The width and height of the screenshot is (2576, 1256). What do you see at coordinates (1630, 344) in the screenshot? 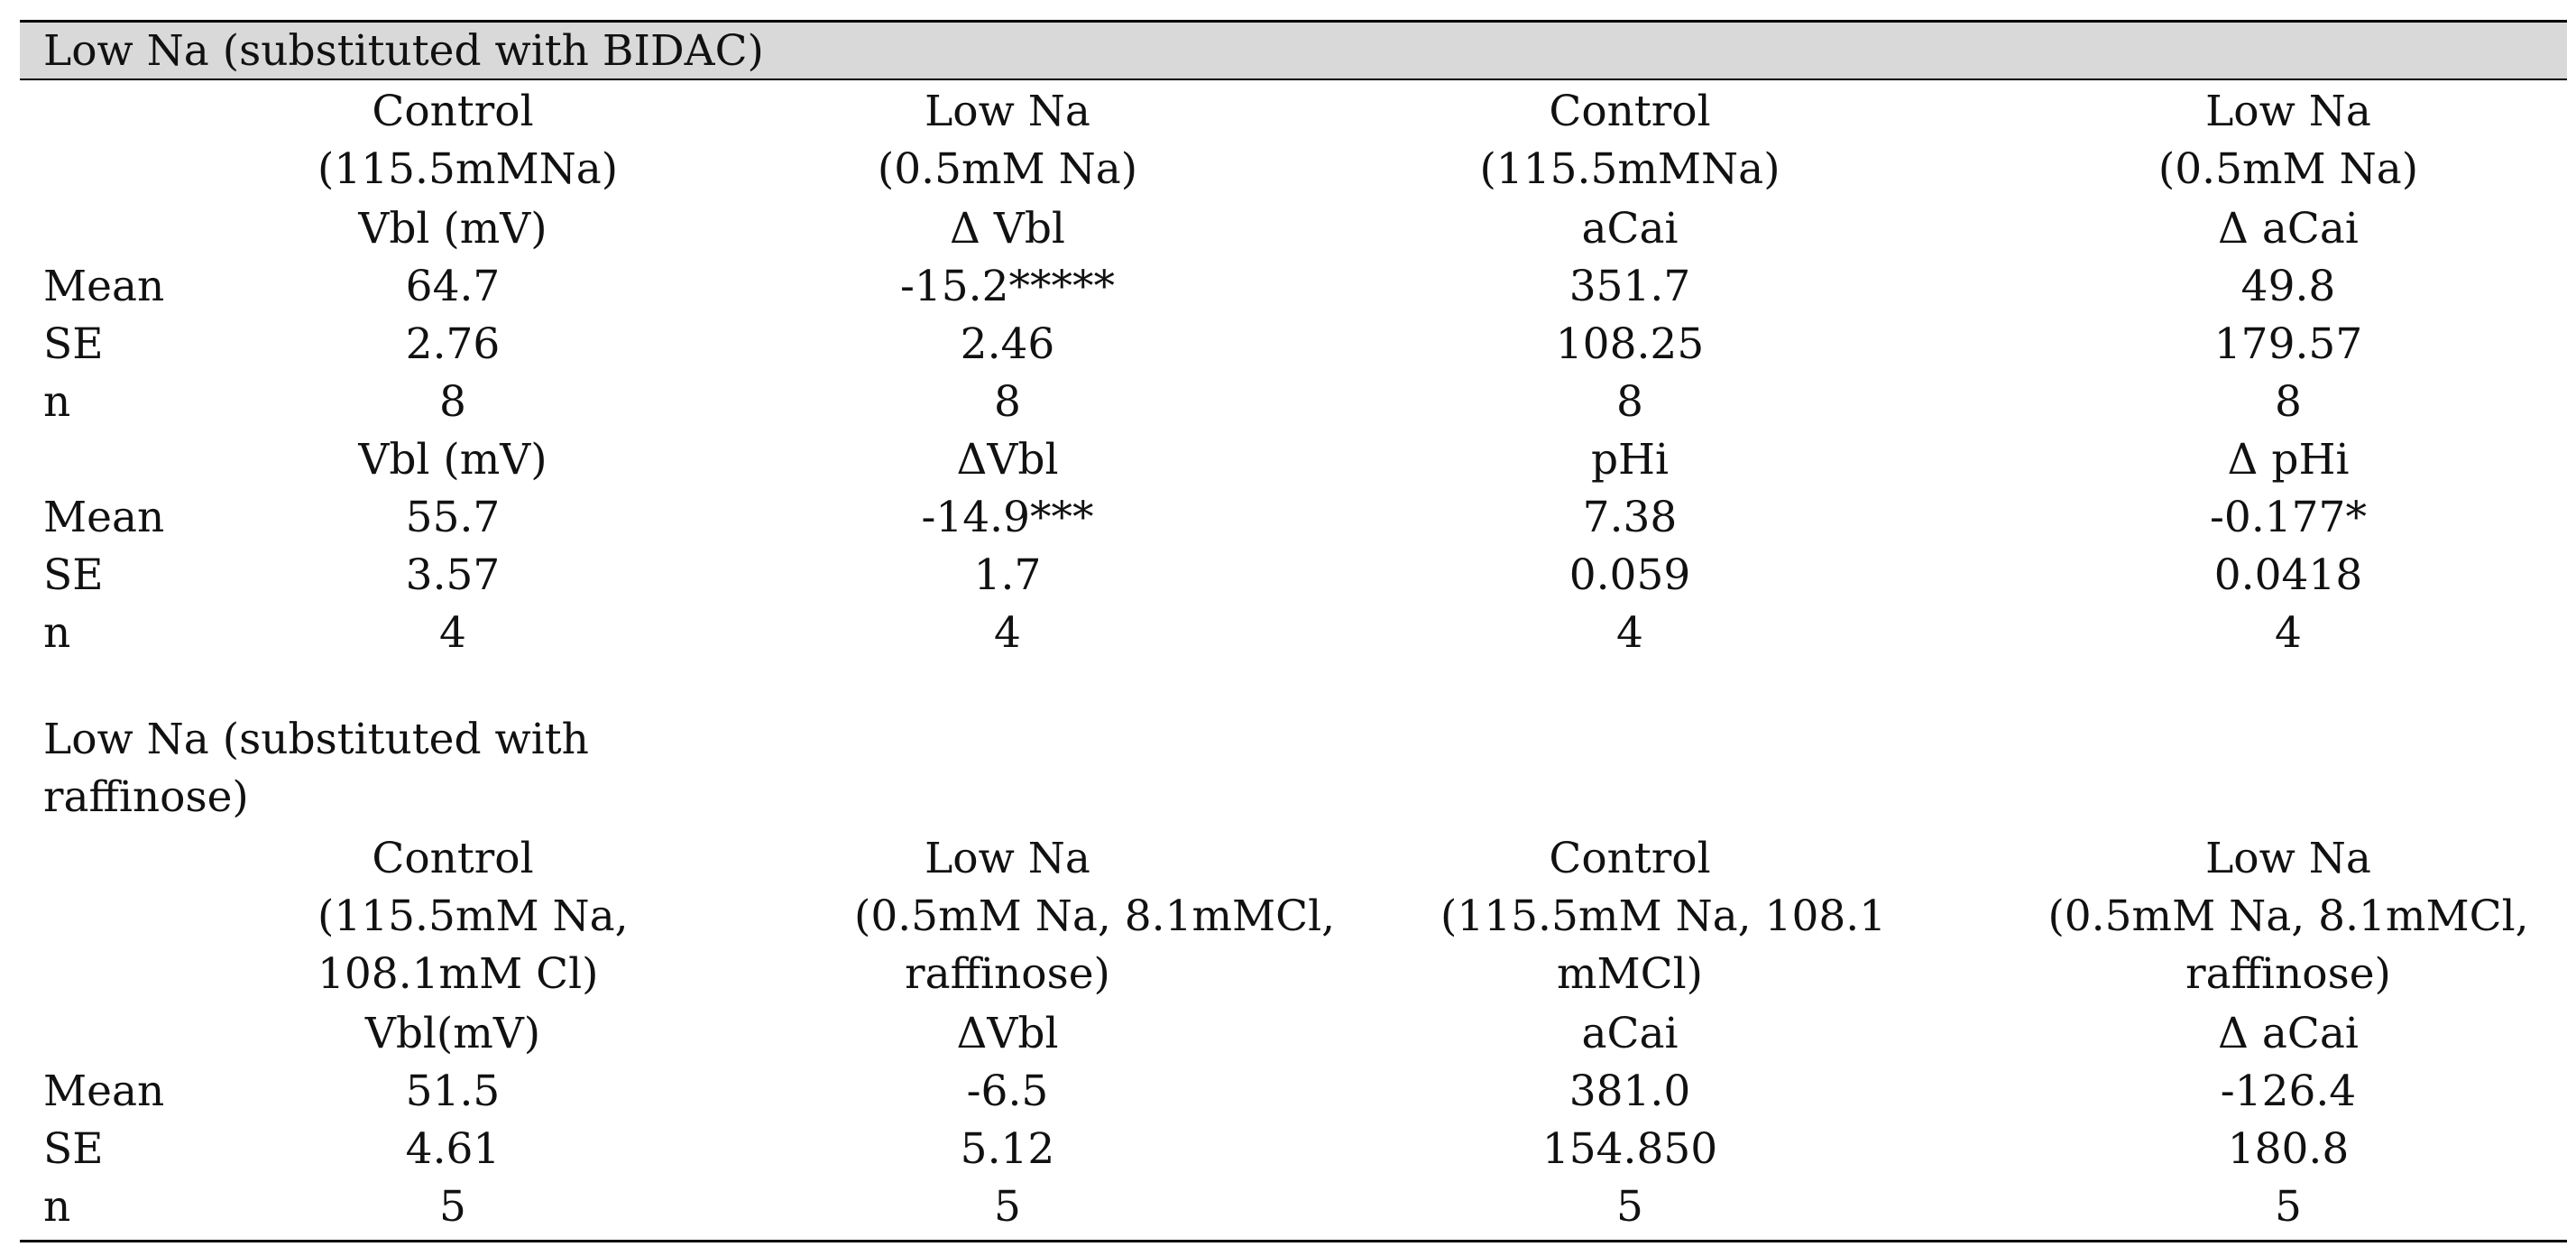
I see `table-cell: 108.25` at bounding box center [1630, 344].